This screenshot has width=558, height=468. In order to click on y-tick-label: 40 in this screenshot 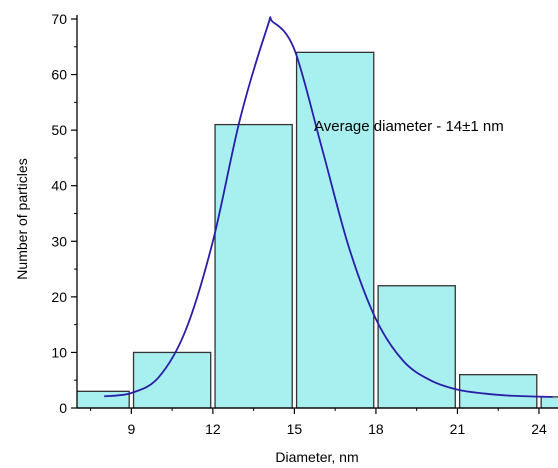, I will do `click(59, 186)`.